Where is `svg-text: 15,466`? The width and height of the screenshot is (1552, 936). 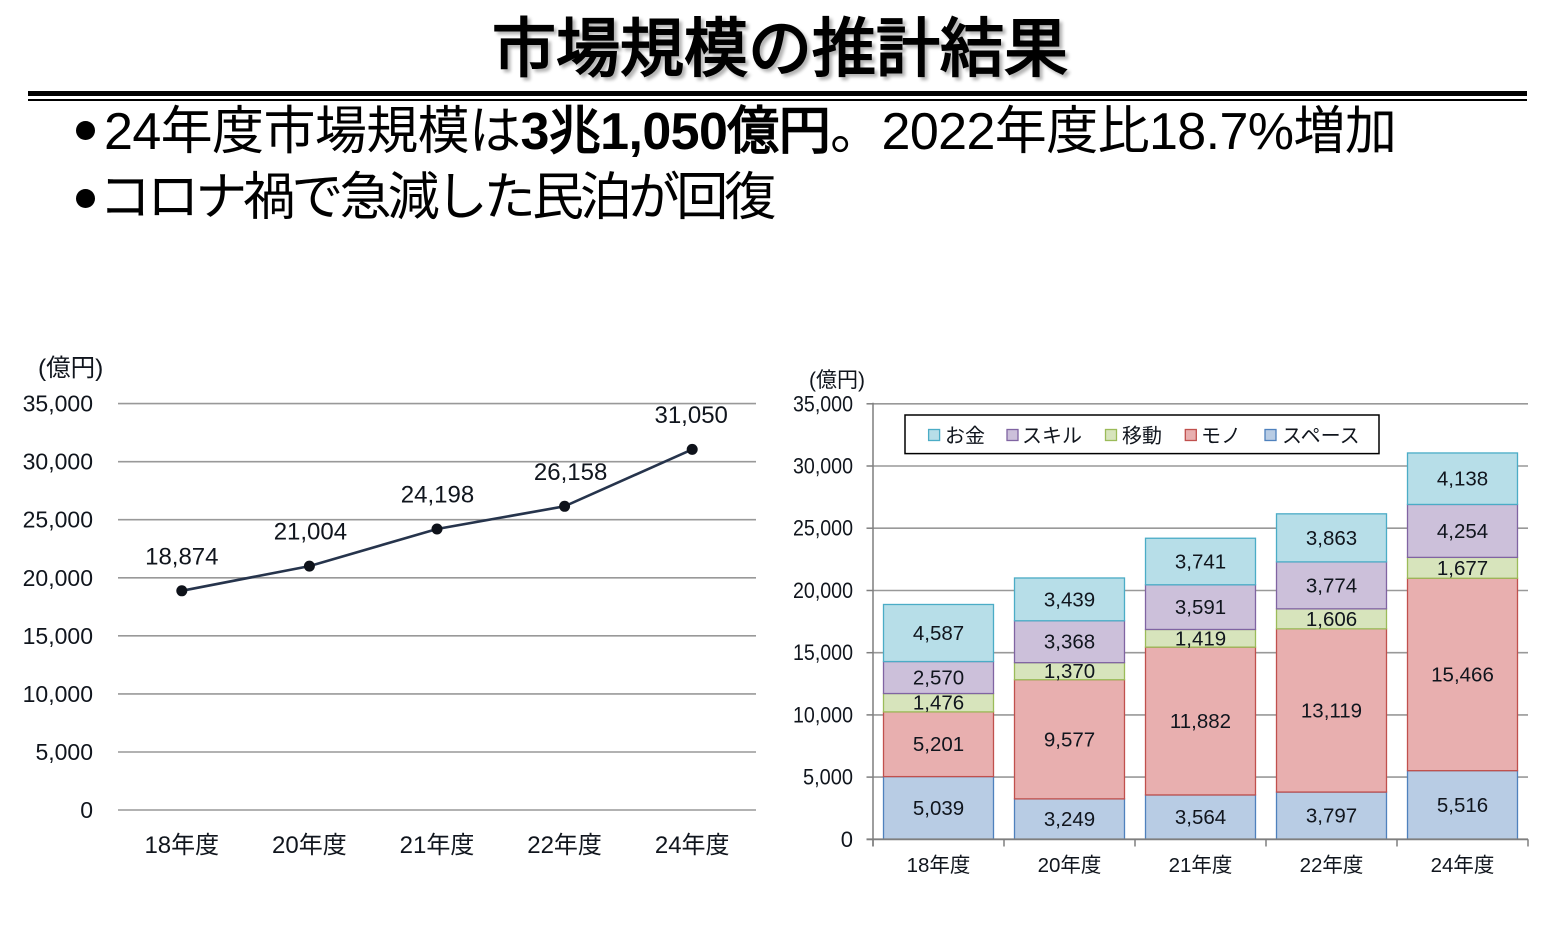 svg-text: 15,466 is located at coordinates (1462, 675).